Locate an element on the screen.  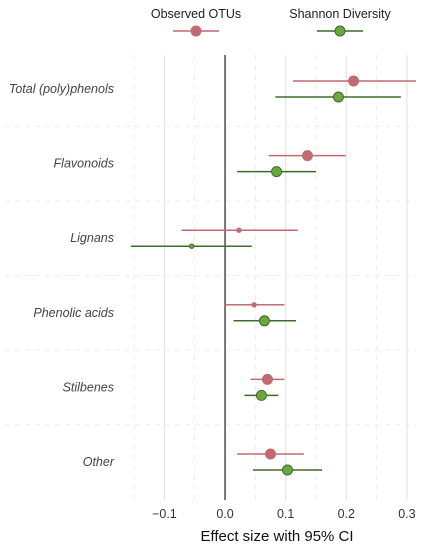
x-tick-label: 0.0 is located at coordinates (224, 514).